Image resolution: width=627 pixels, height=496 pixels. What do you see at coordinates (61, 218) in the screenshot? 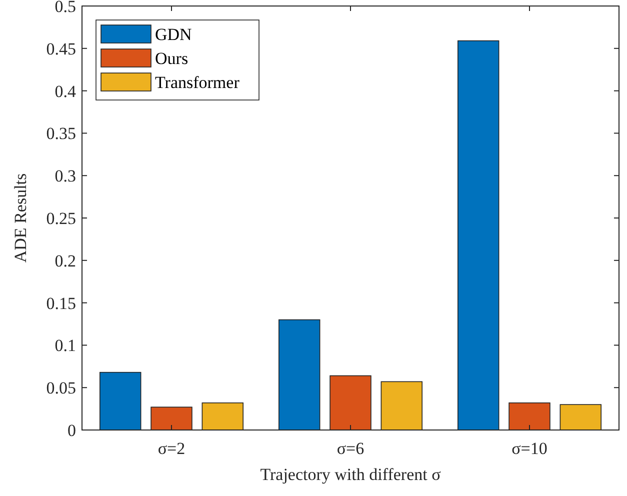
I see `y-tick-label: 0.25` at bounding box center [61, 218].